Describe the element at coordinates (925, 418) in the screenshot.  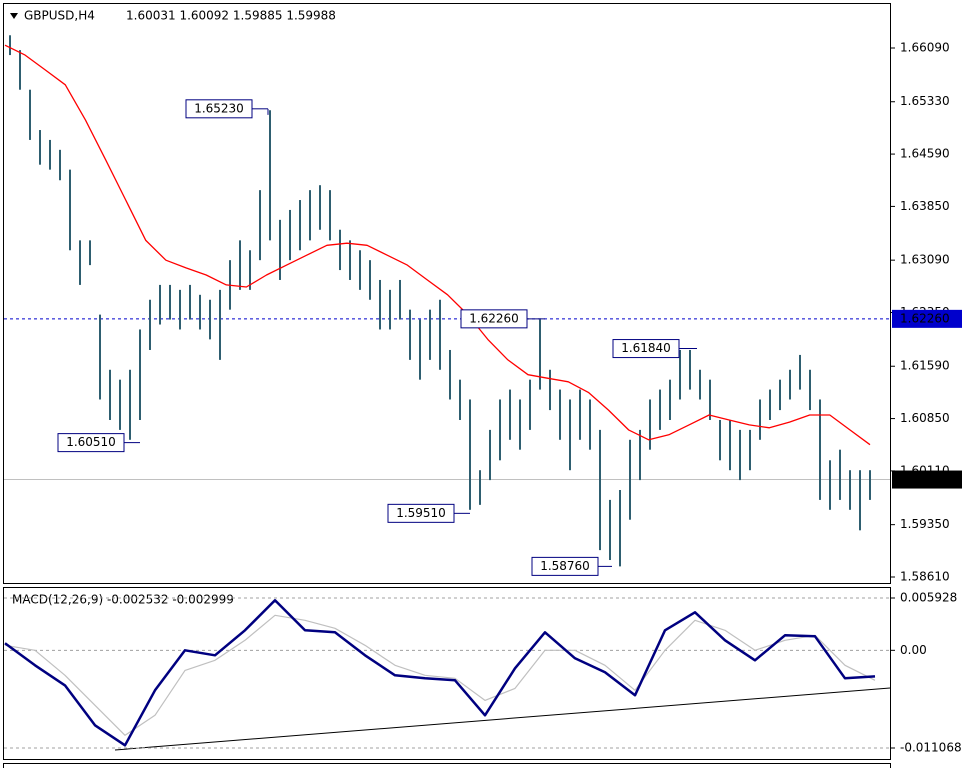
I see `y-tick-label: 1.60850` at that location.